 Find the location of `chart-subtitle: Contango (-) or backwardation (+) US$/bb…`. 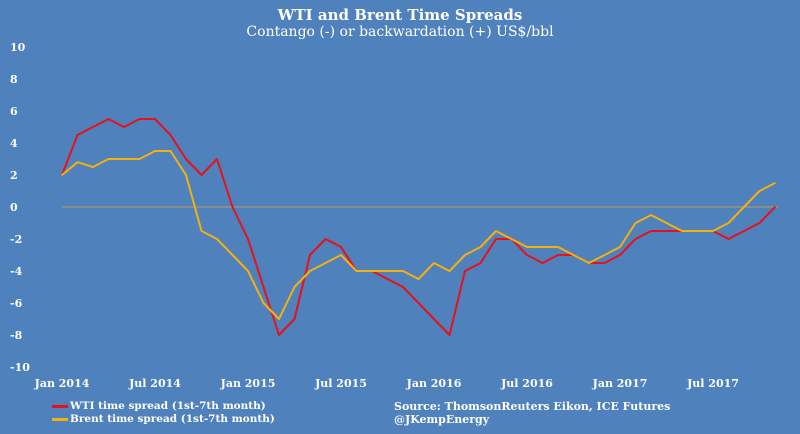

chart-subtitle: Contango (-) or backwardation (+) US$/bb… is located at coordinates (400, 32).